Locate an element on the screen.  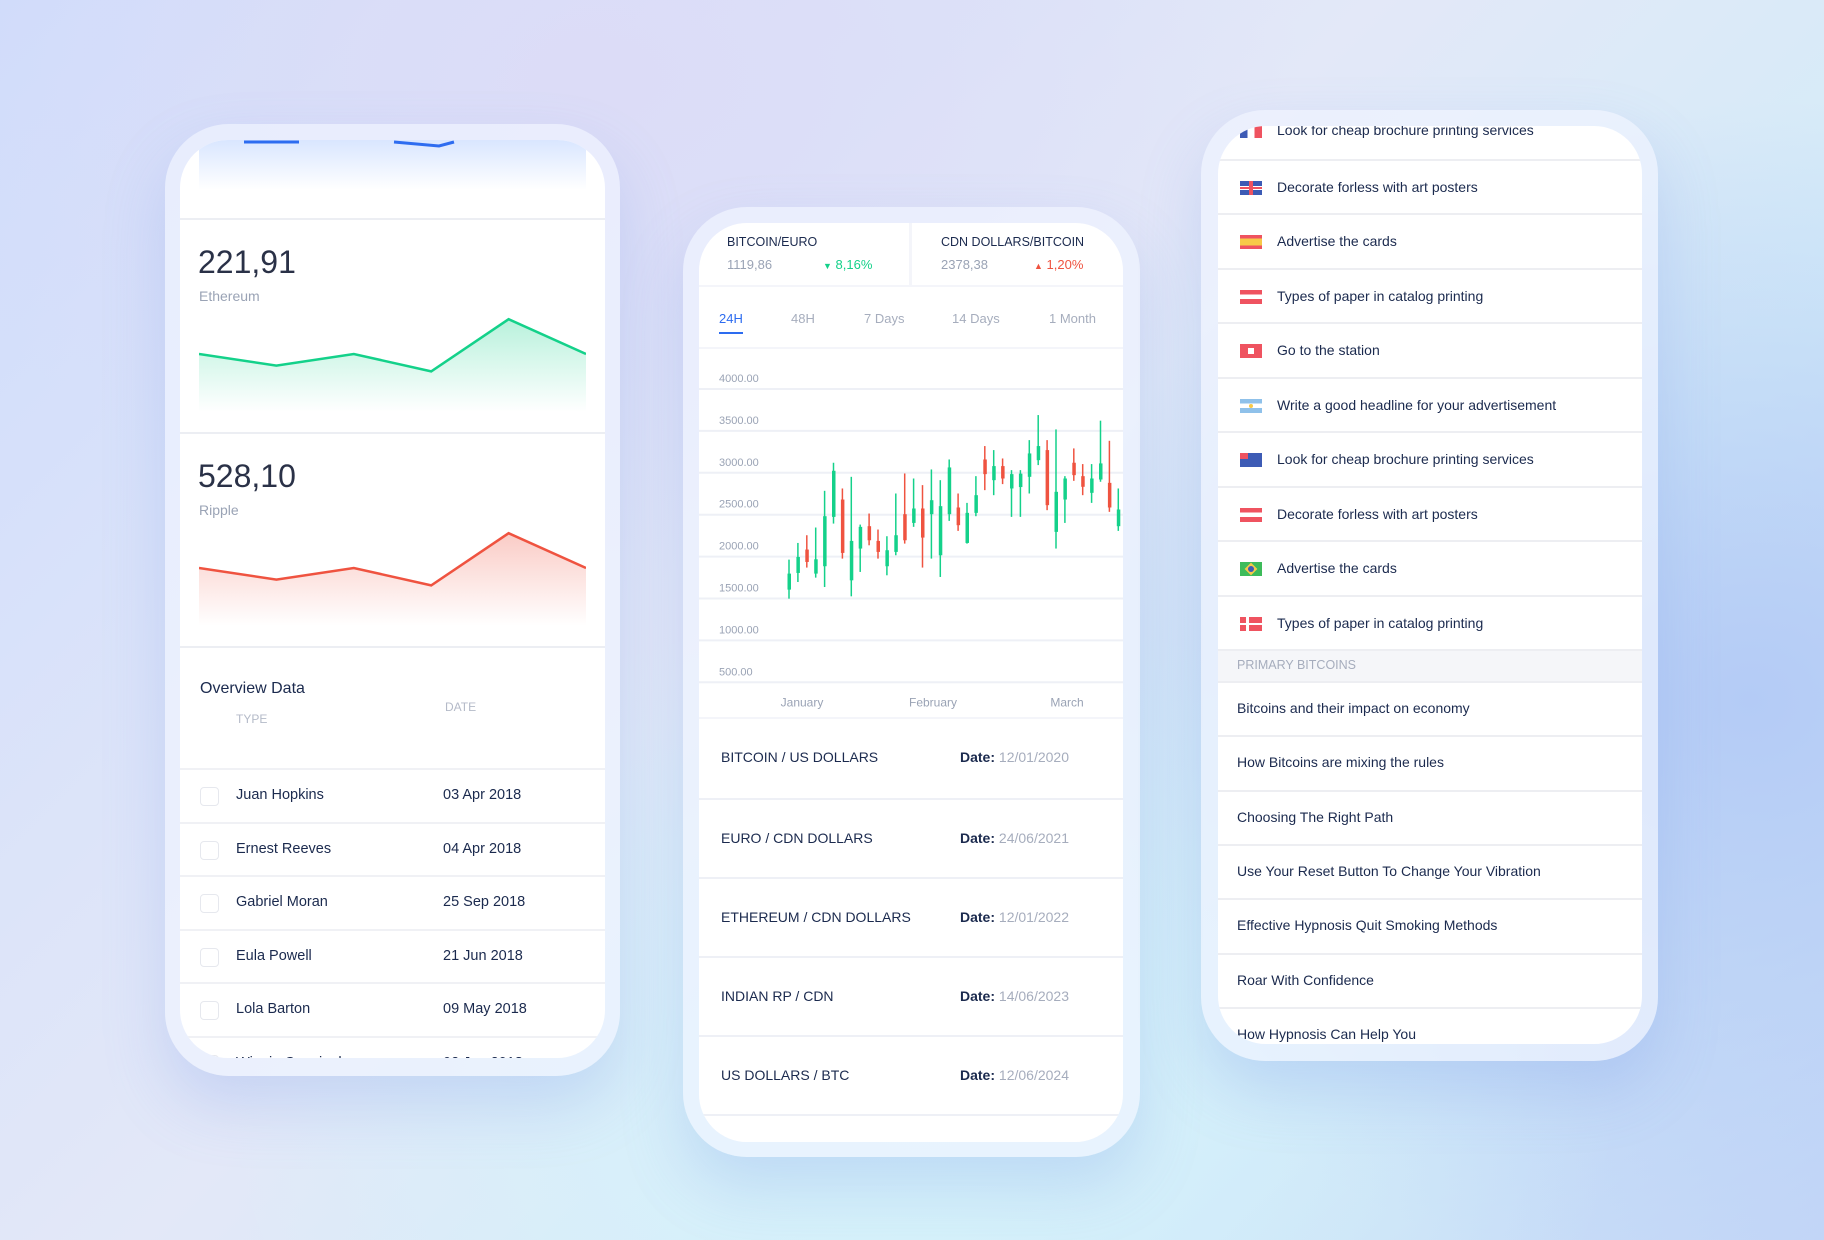
pair-name: ETHEREUM / CDN DOLLARS is located at coordinates (816, 917).